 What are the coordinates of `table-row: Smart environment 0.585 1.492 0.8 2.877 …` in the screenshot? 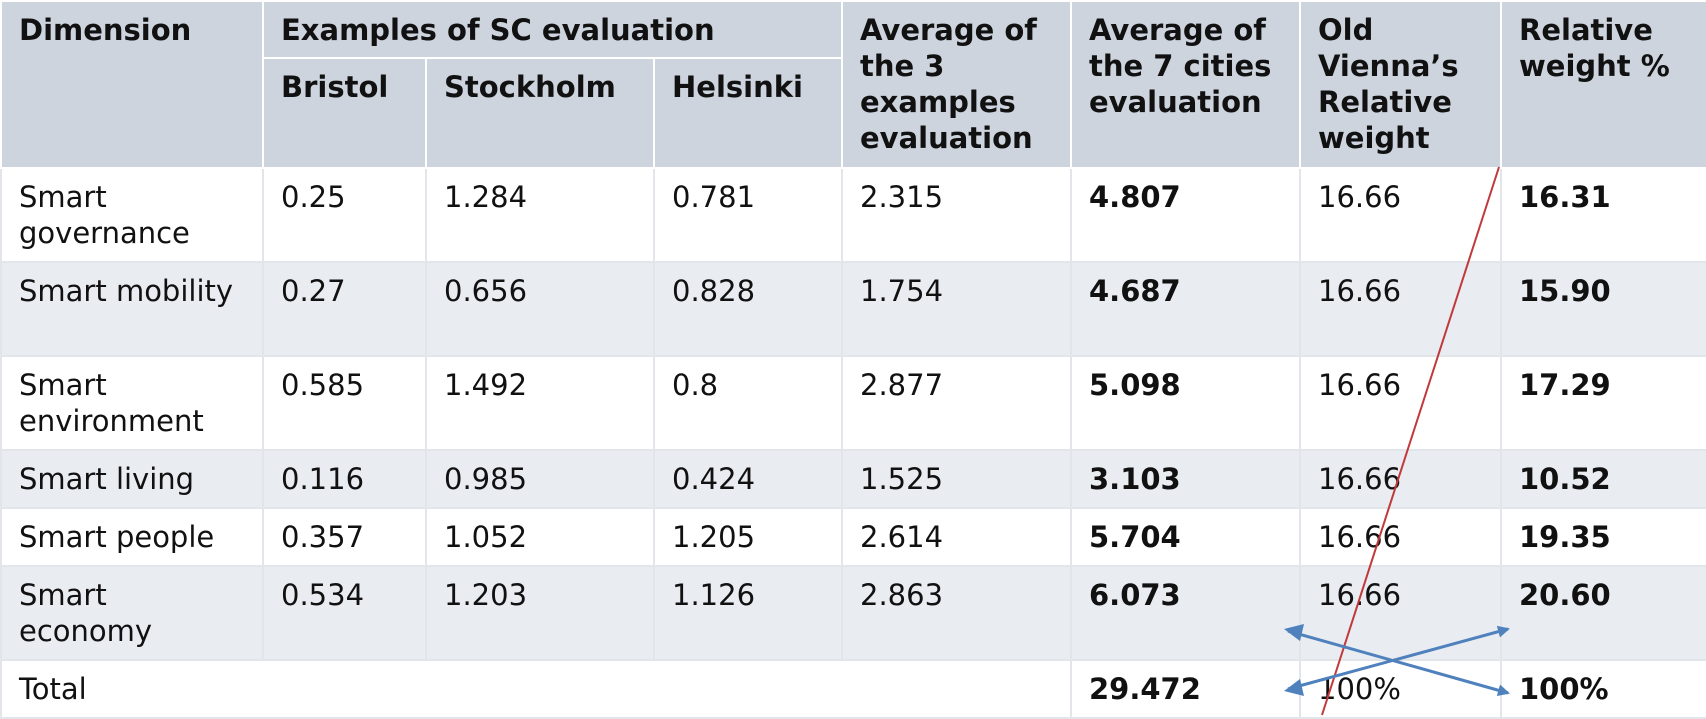 It's located at (853, 403).